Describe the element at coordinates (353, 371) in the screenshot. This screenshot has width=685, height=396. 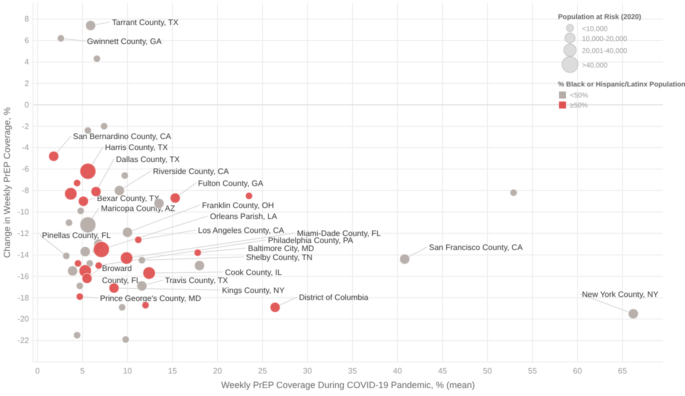
I see `x-tick-label: 35` at that location.